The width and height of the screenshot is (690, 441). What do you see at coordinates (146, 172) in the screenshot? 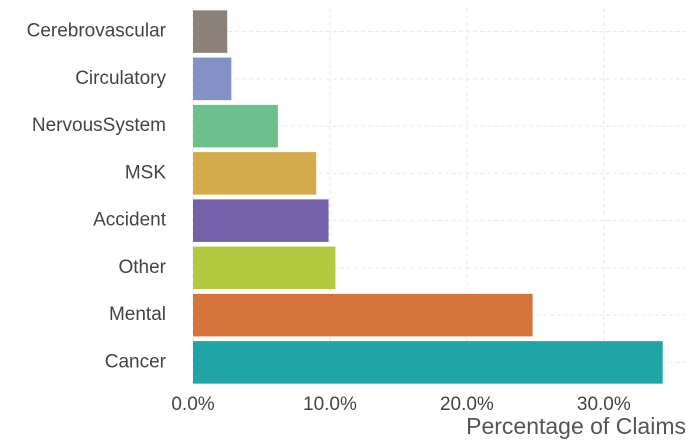
I see `y-tick-label: MSK` at bounding box center [146, 172].